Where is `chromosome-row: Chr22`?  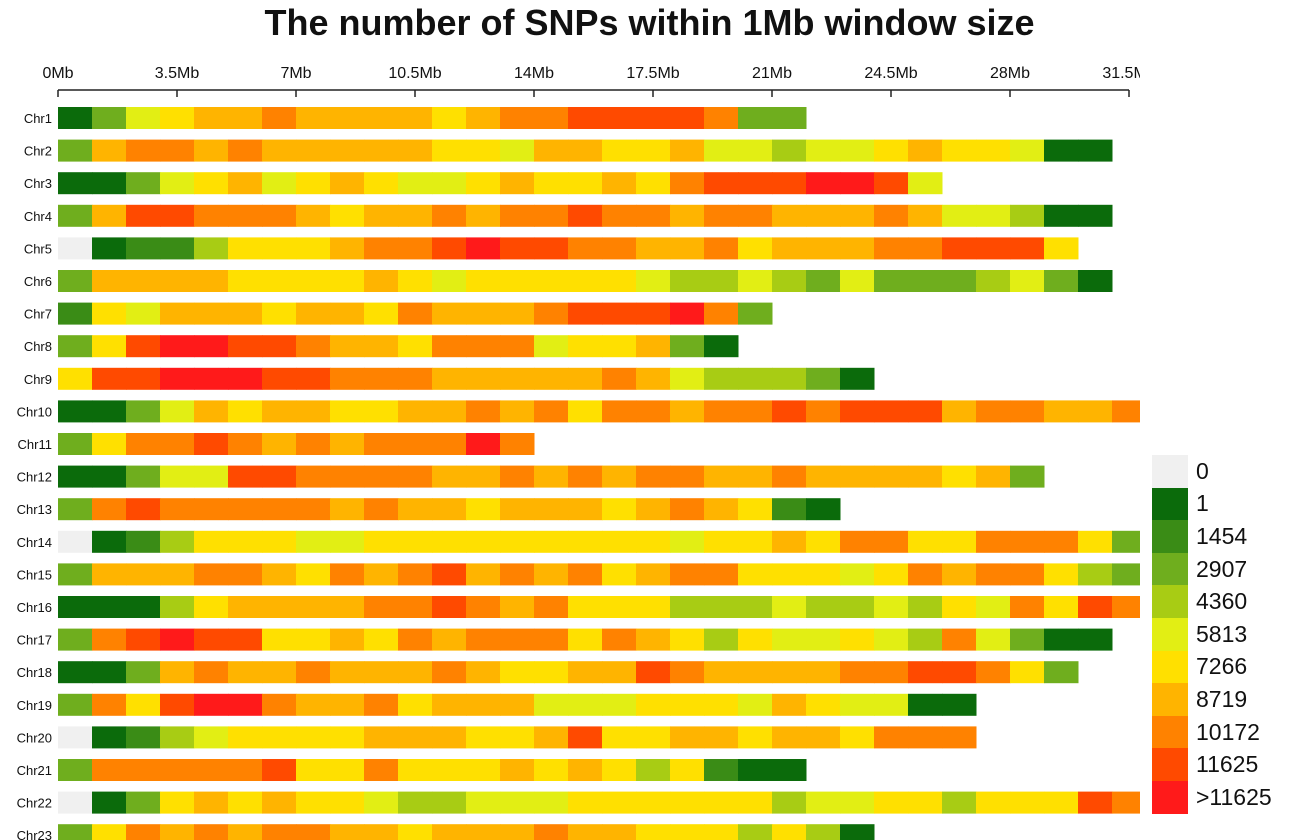
chromosome-row: Chr22 is located at coordinates (578, 802).